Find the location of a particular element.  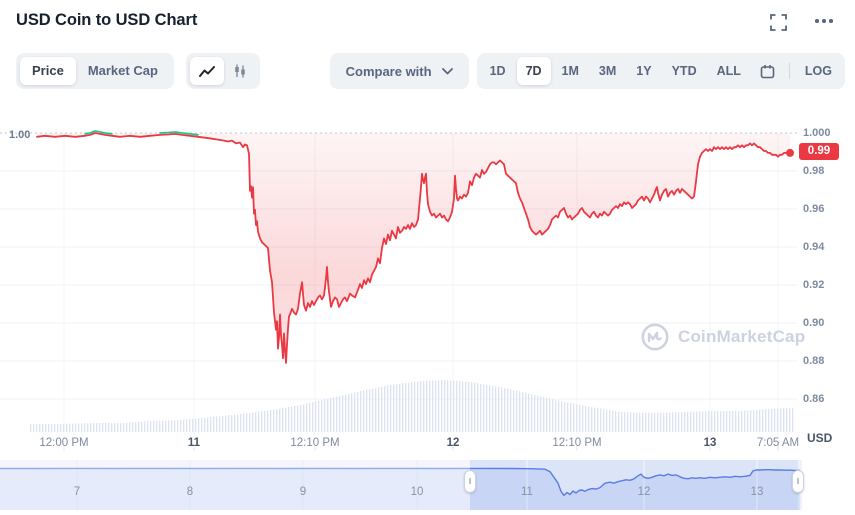

left-axis-price-label: 1.00 is located at coordinates (20, 135).